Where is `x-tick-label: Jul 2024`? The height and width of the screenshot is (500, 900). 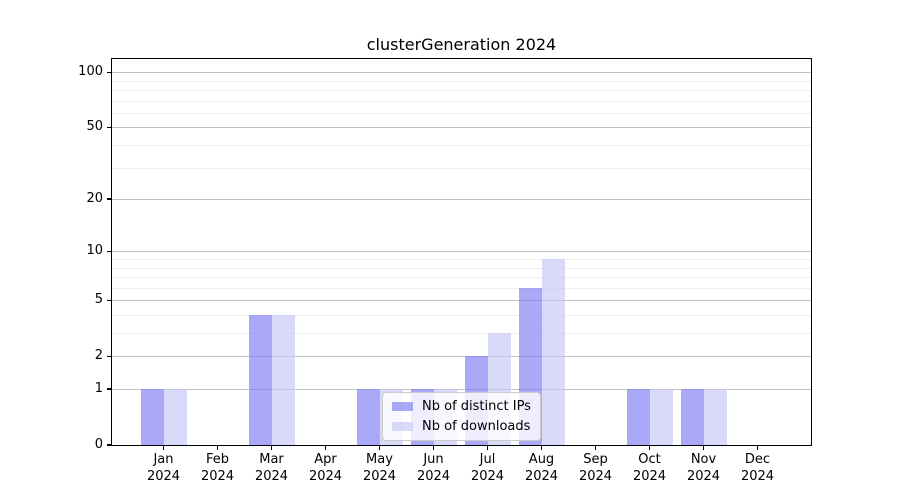 x-tick-label: Jul 2024 is located at coordinates (488, 468).